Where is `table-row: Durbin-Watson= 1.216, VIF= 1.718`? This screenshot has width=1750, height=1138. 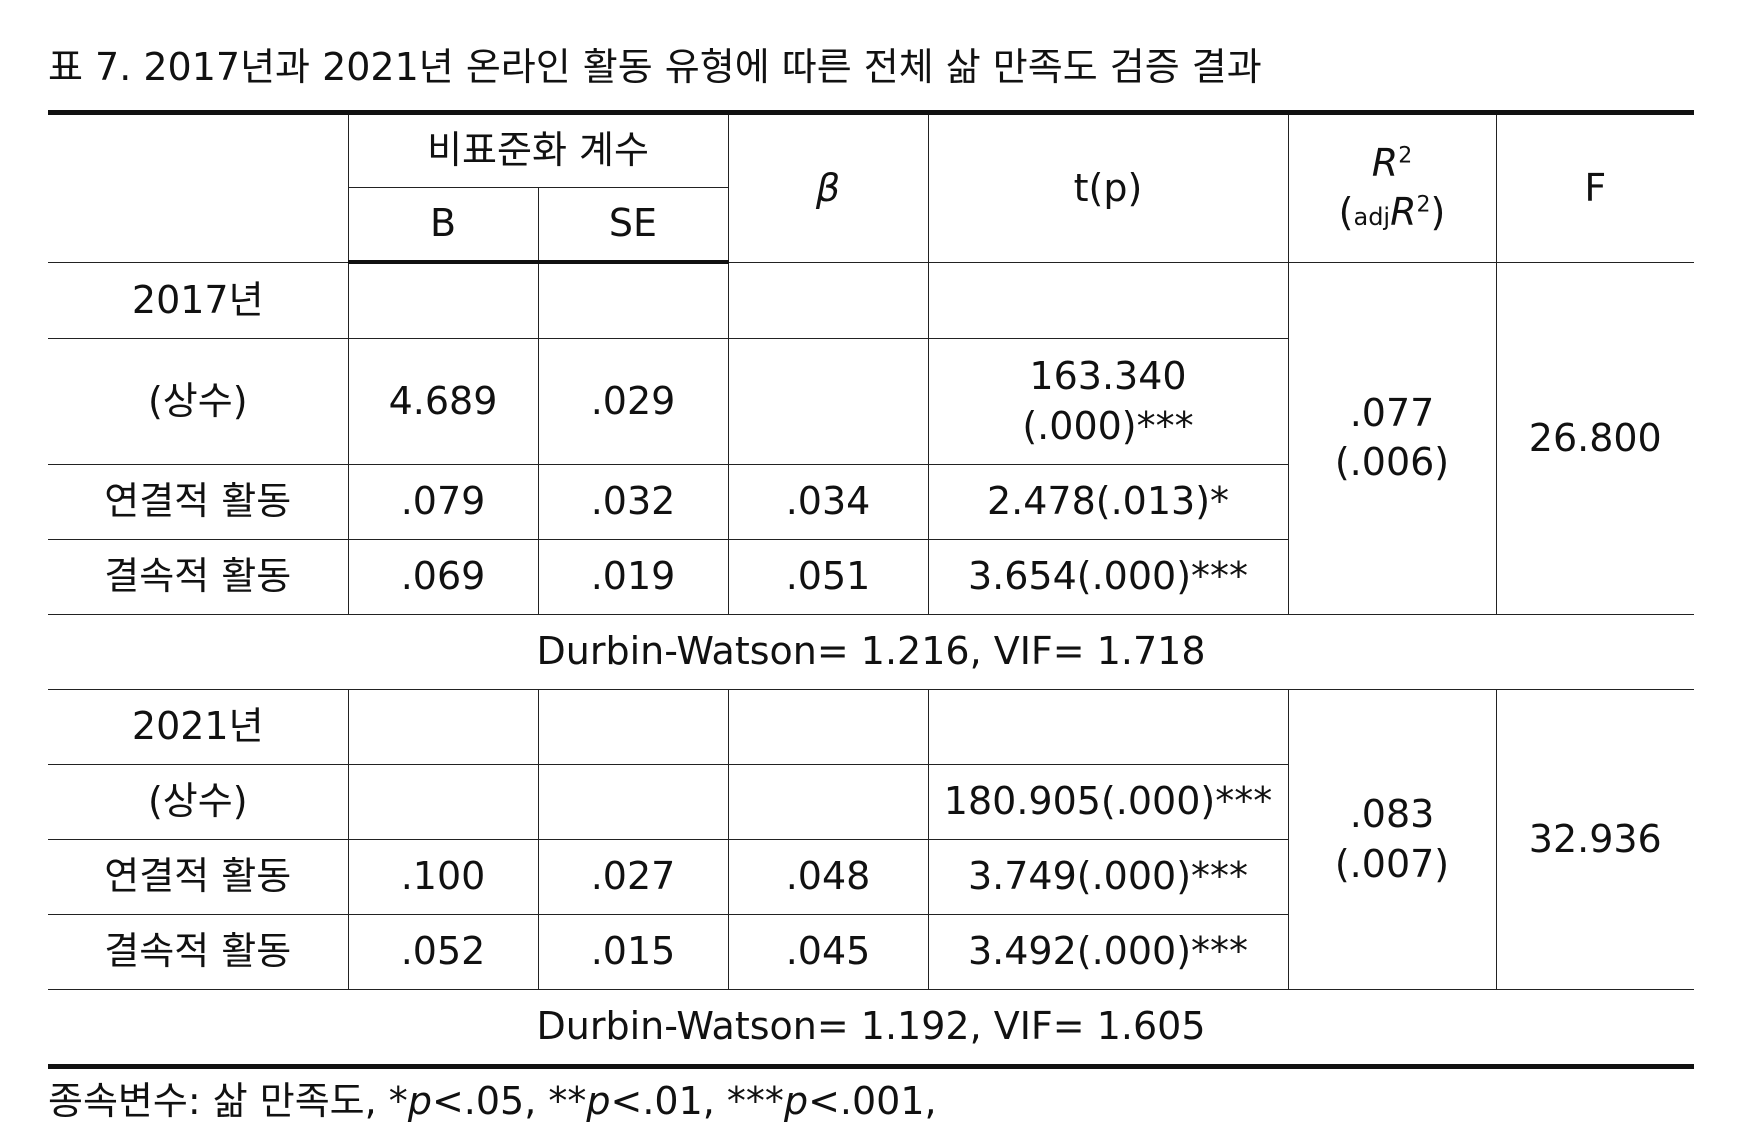 table-row: Durbin-Watson= 1.216, VIF= 1.718 is located at coordinates (871, 652).